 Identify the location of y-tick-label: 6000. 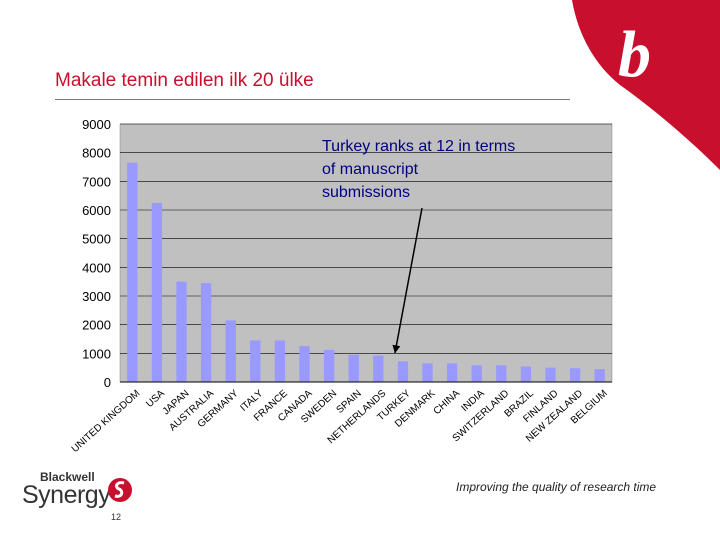
(96, 210).